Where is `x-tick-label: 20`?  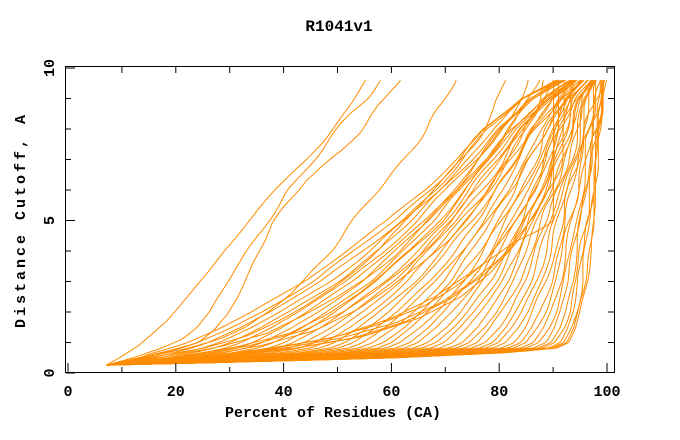
x-tick-label: 20 is located at coordinates (176, 392).